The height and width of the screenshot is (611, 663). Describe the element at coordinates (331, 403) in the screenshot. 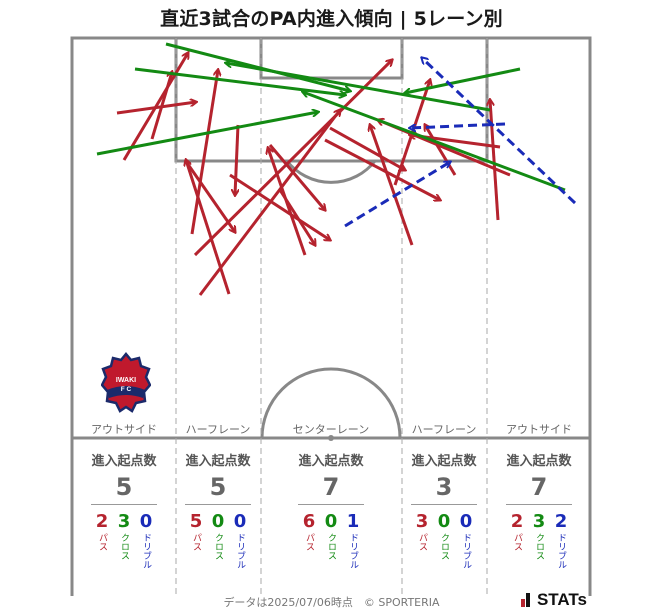

I see `center-circle` at that location.